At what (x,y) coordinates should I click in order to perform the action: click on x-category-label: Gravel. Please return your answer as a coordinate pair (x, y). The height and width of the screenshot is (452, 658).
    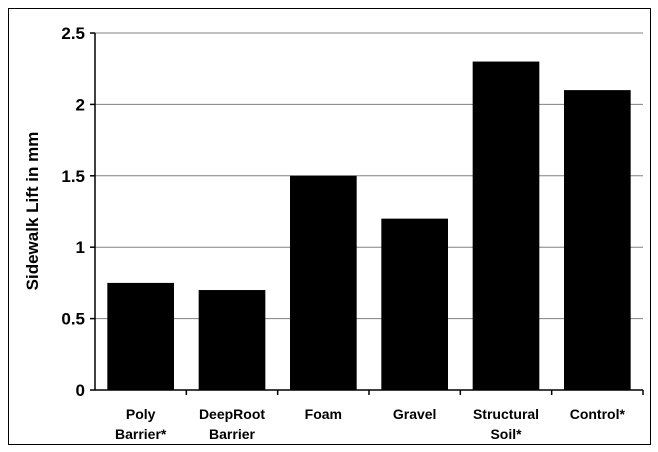
    Looking at the image, I should click on (415, 414).